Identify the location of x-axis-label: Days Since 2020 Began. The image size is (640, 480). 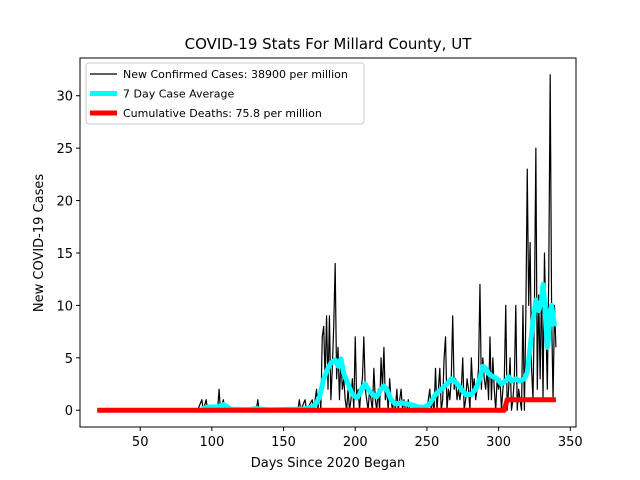
(328, 463).